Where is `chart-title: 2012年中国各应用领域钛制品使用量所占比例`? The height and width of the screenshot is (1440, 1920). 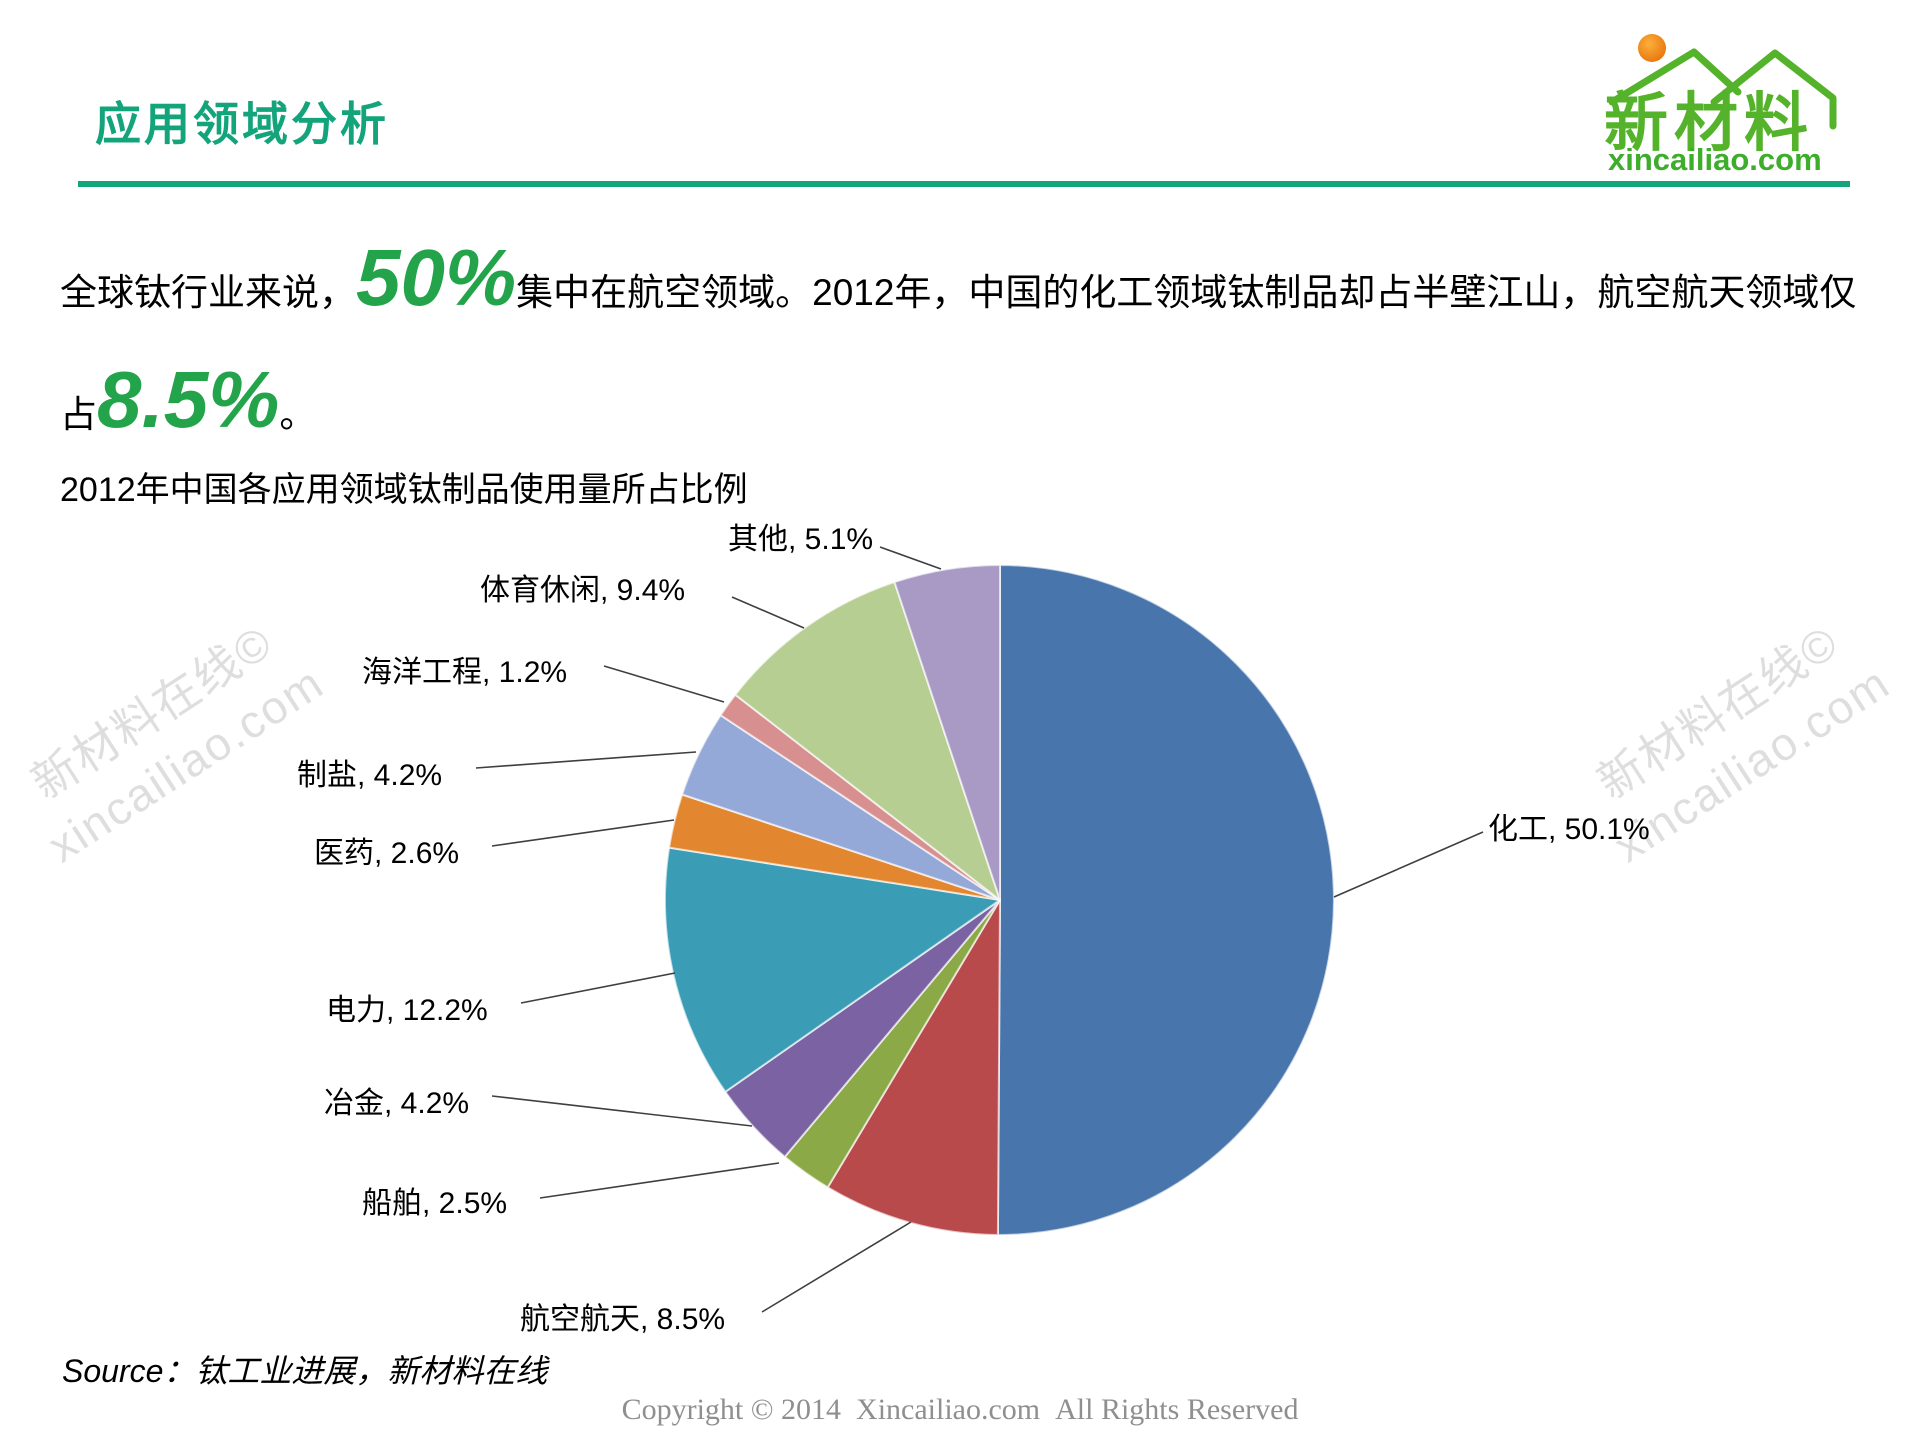
chart-title: 2012年中国各应用领域钛制品使用量所占比例 is located at coordinates (404, 490).